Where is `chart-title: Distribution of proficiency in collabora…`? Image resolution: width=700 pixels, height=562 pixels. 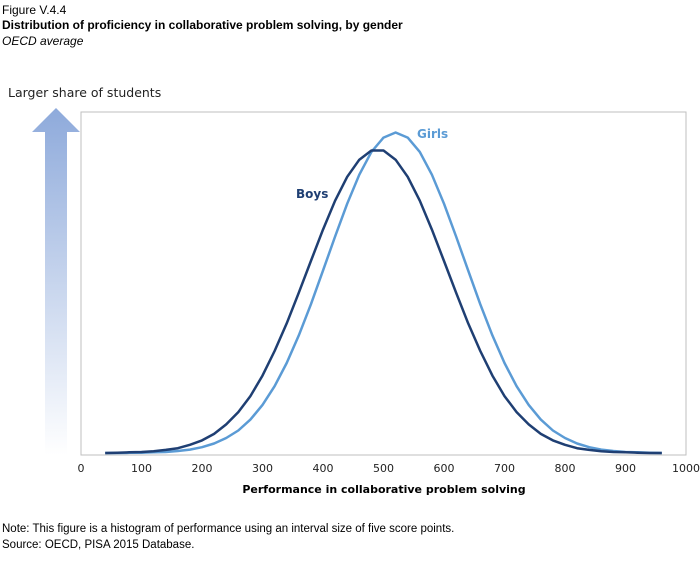
chart-title: Distribution of proficiency in collabora… is located at coordinates (202, 25).